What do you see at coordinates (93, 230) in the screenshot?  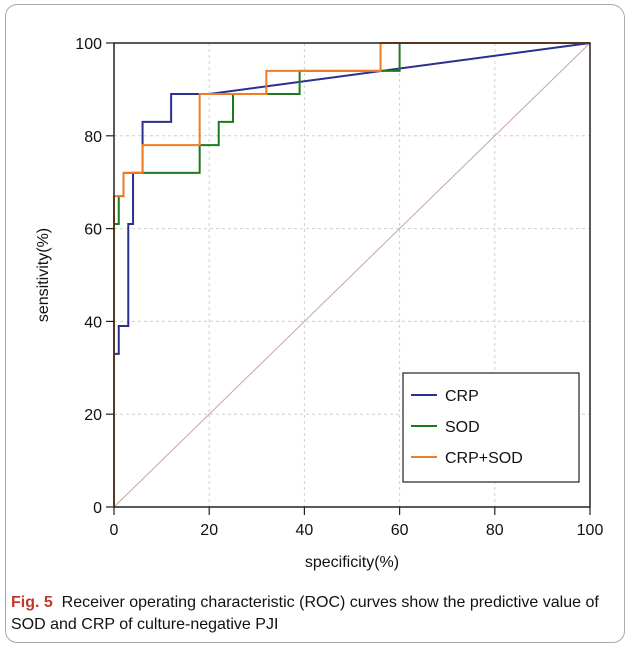 I see `y-tick-label: 60` at bounding box center [93, 230].